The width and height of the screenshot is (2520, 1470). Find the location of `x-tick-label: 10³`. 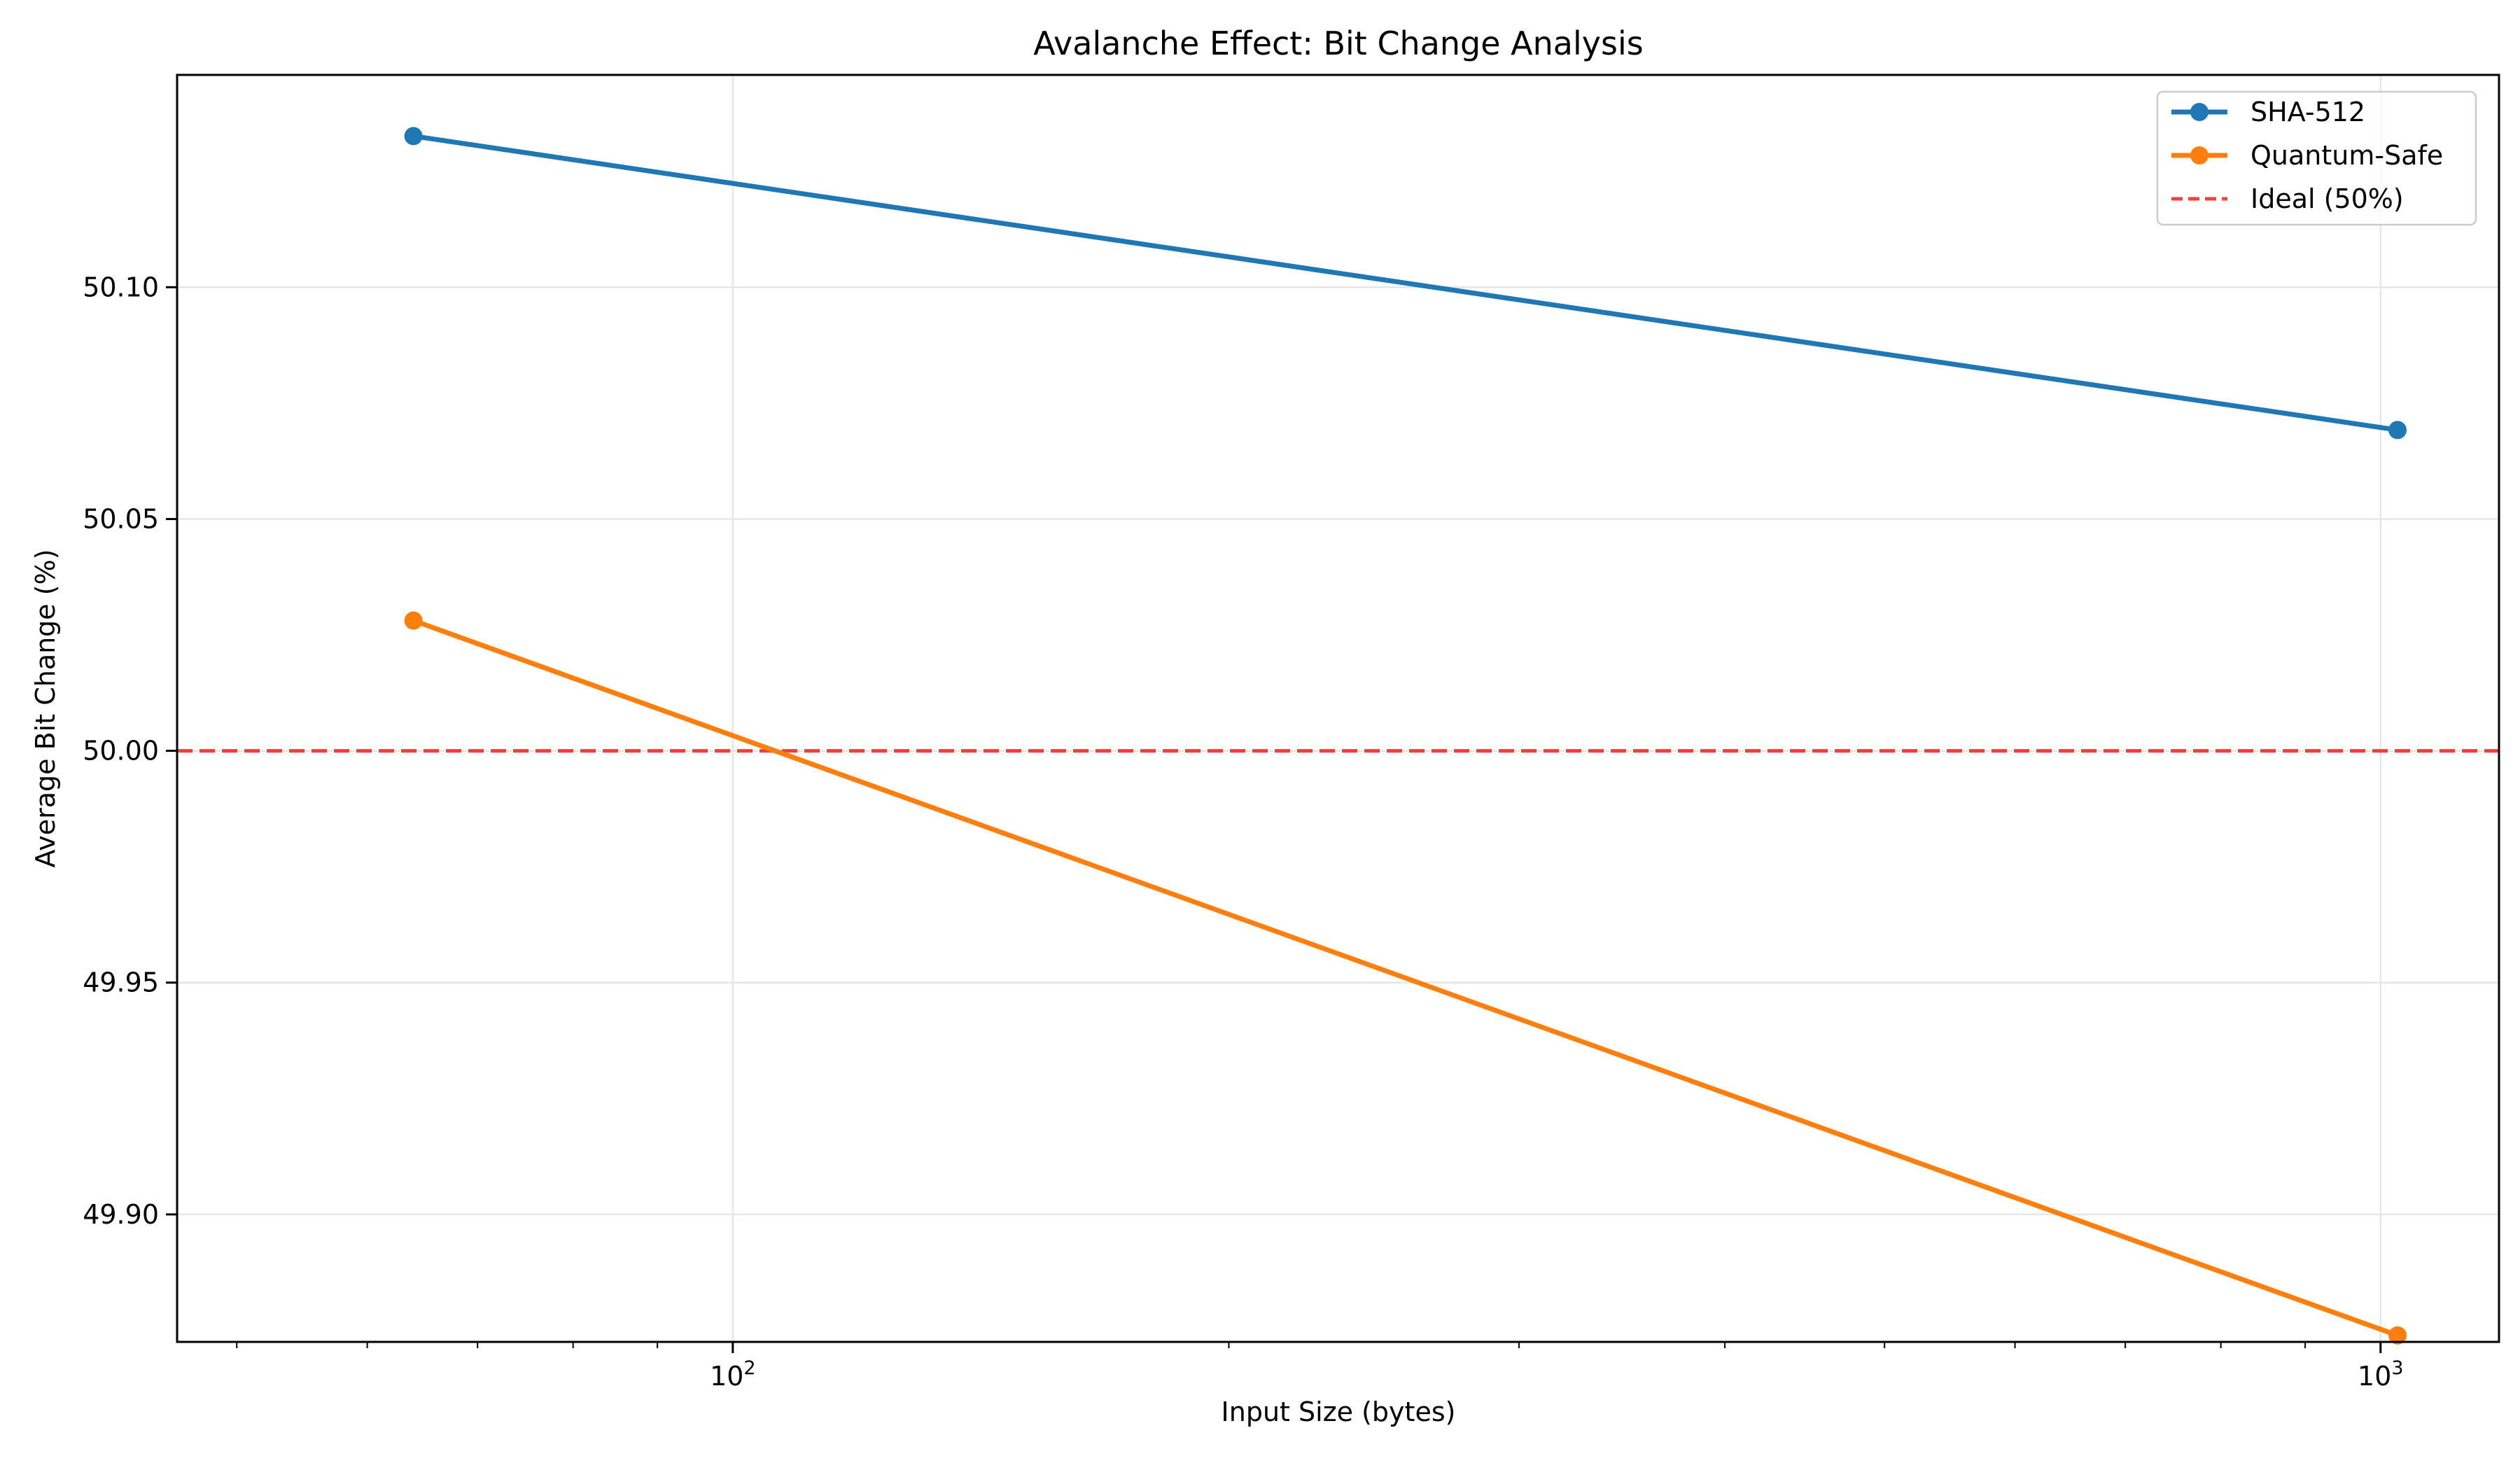

x-tick-label: 10³ is located at coordinates (2381, 1374).